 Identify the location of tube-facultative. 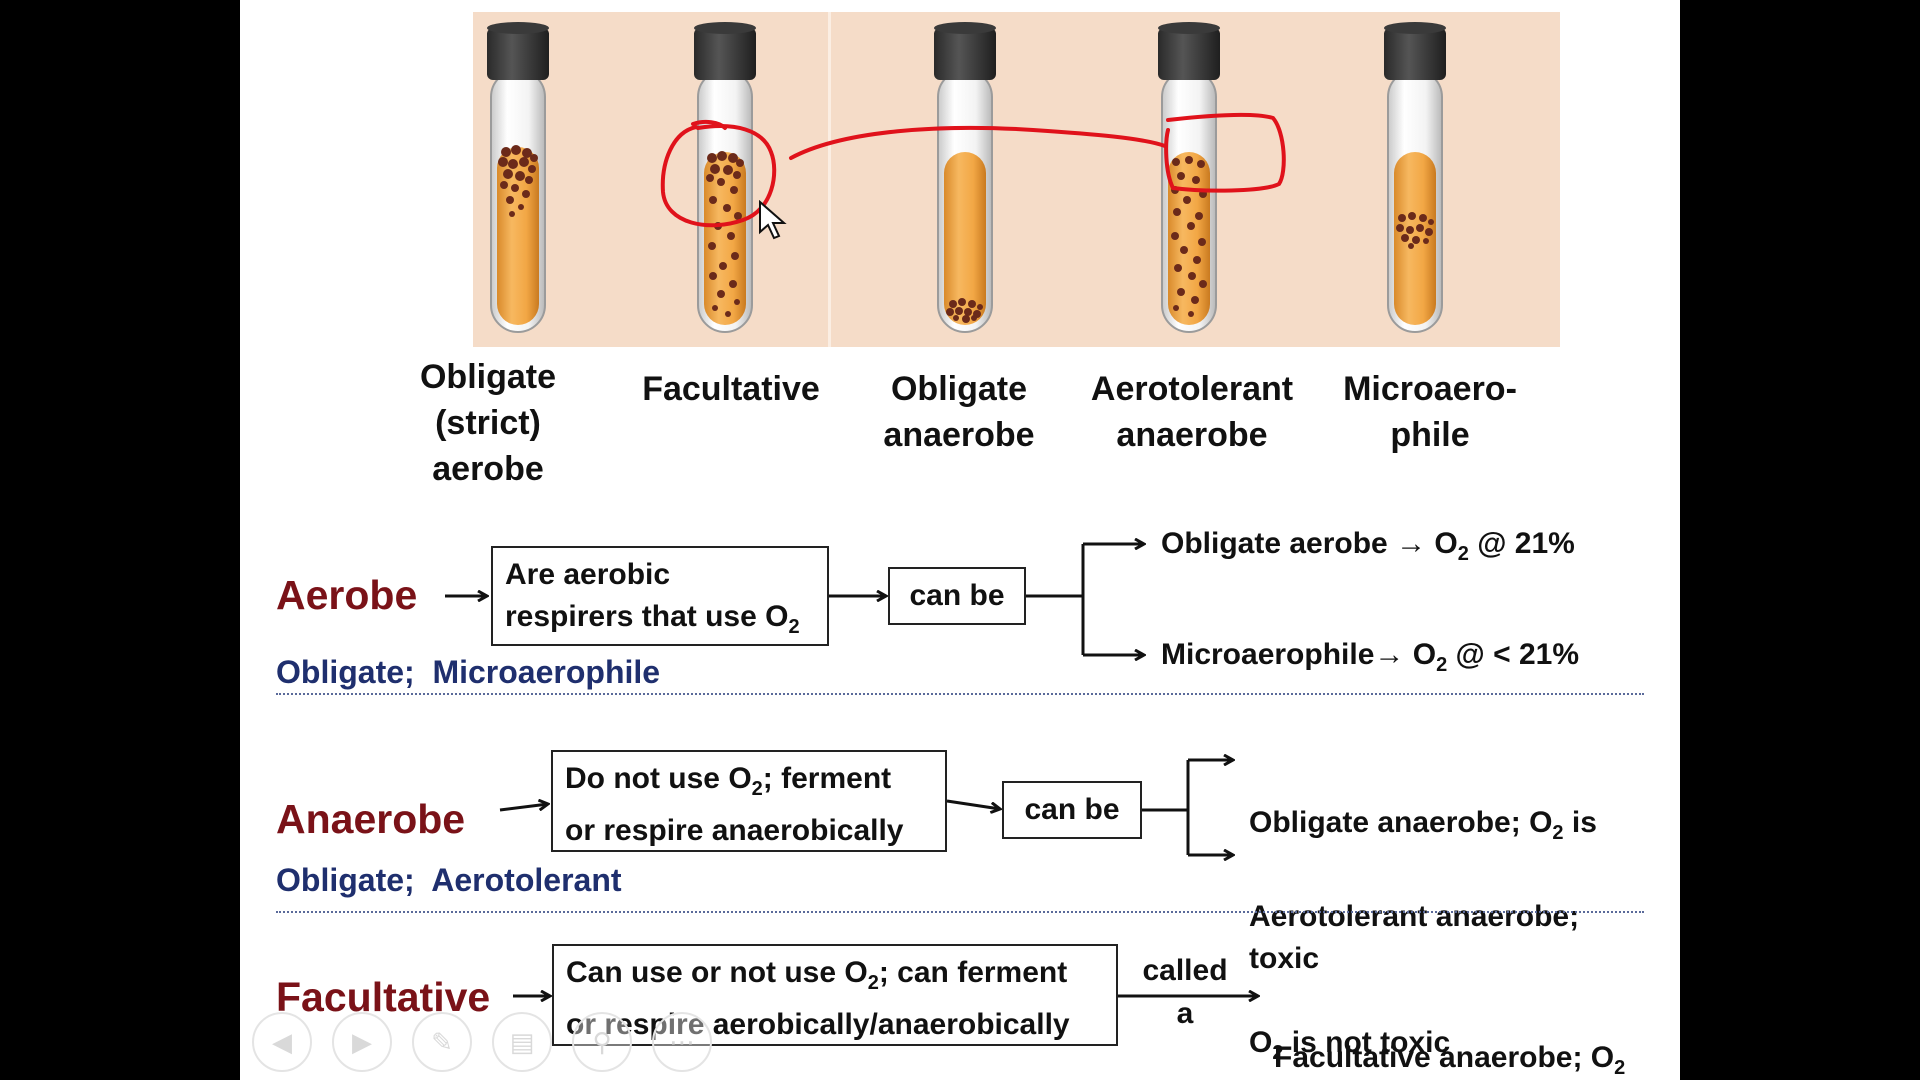
(725, 177).